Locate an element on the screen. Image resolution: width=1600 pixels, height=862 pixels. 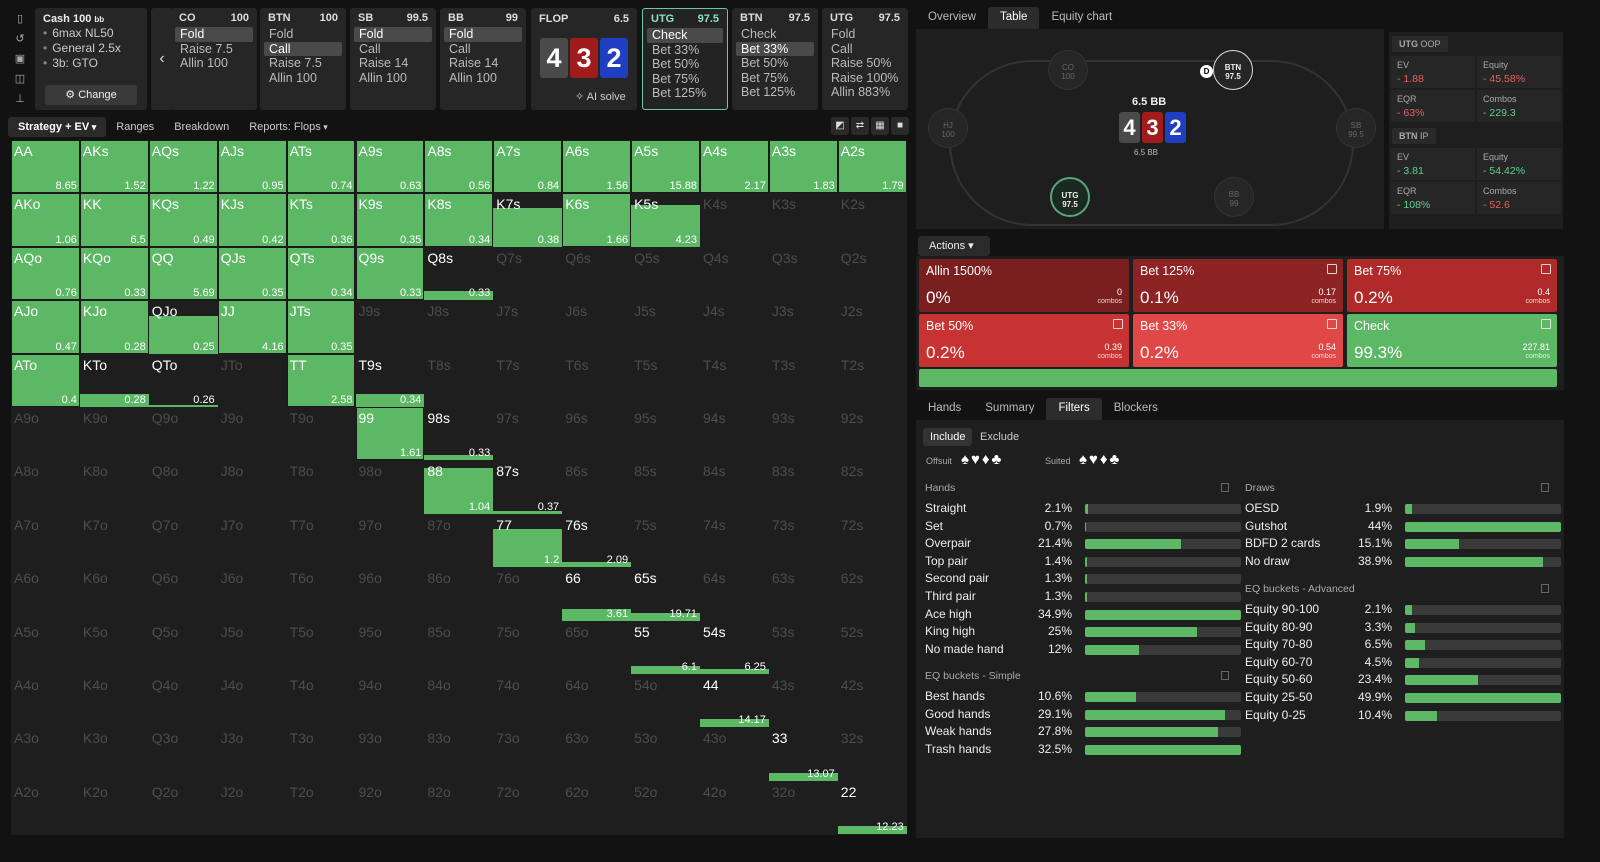
hand-cell: AA 8.65 is located at coordinates (45, 167).